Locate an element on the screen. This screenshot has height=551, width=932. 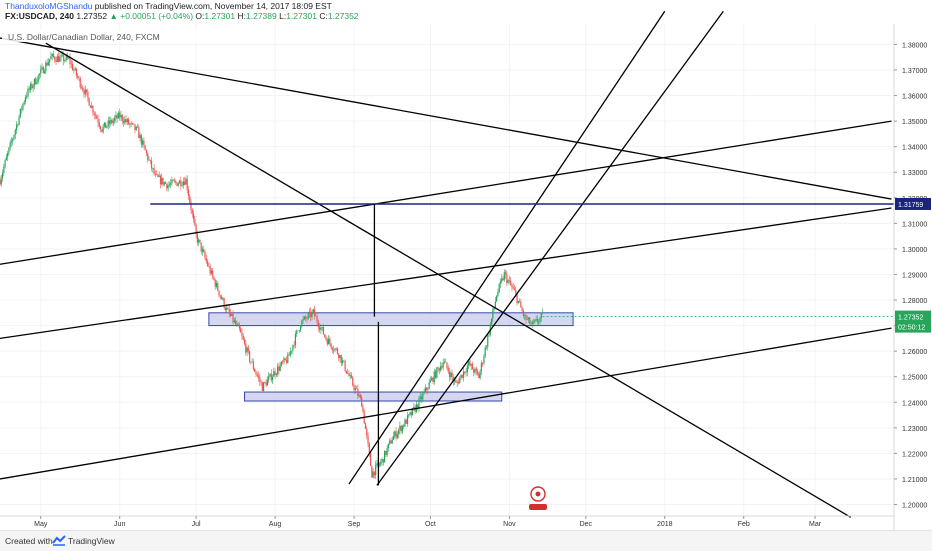
last-price-tag is located at coordinates (913, 321).